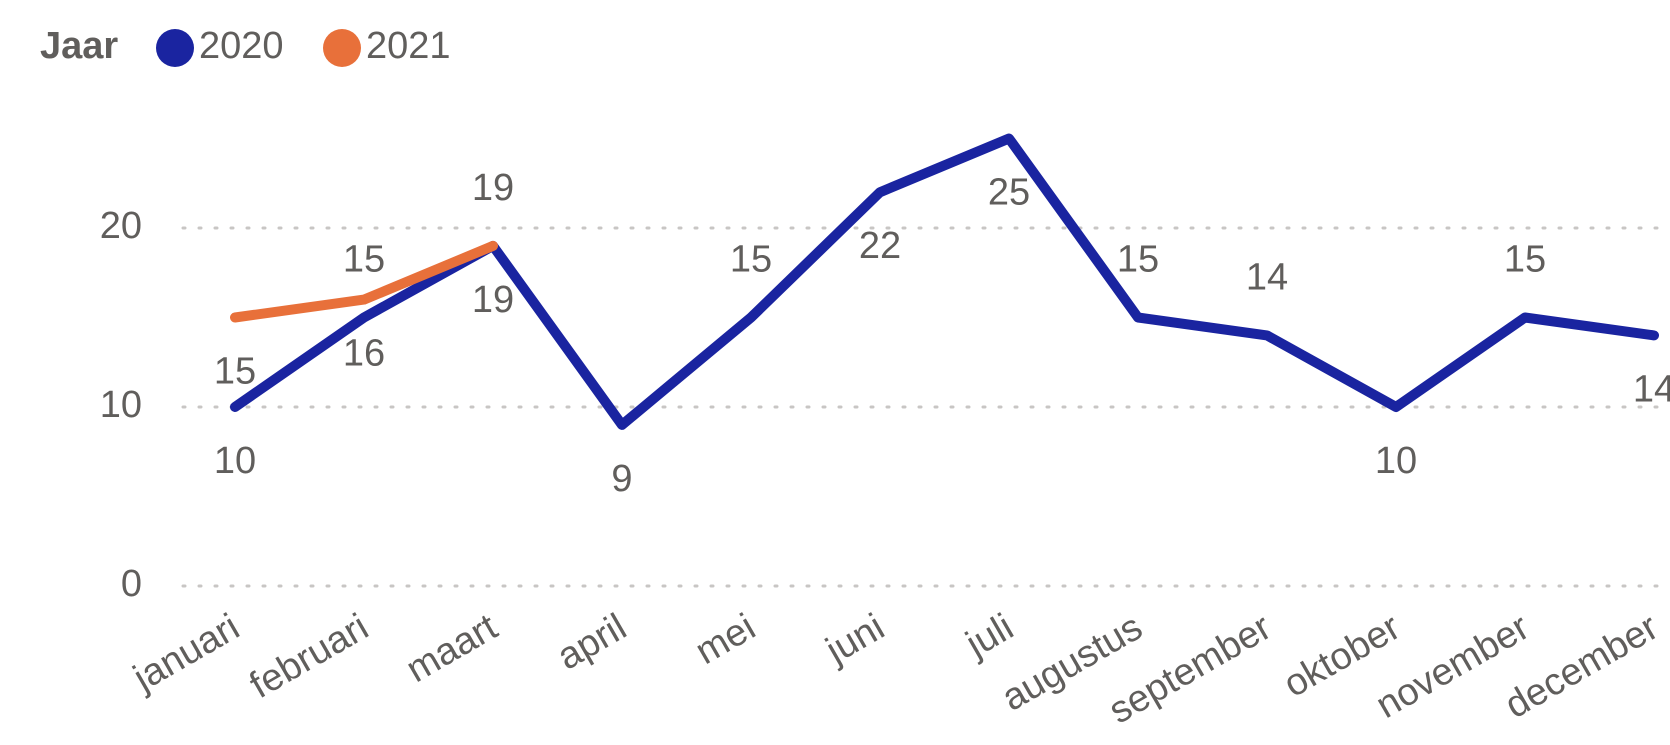  Describe the element at coordinates (364, 281) in the screenshot. I see `series-line` at that location.